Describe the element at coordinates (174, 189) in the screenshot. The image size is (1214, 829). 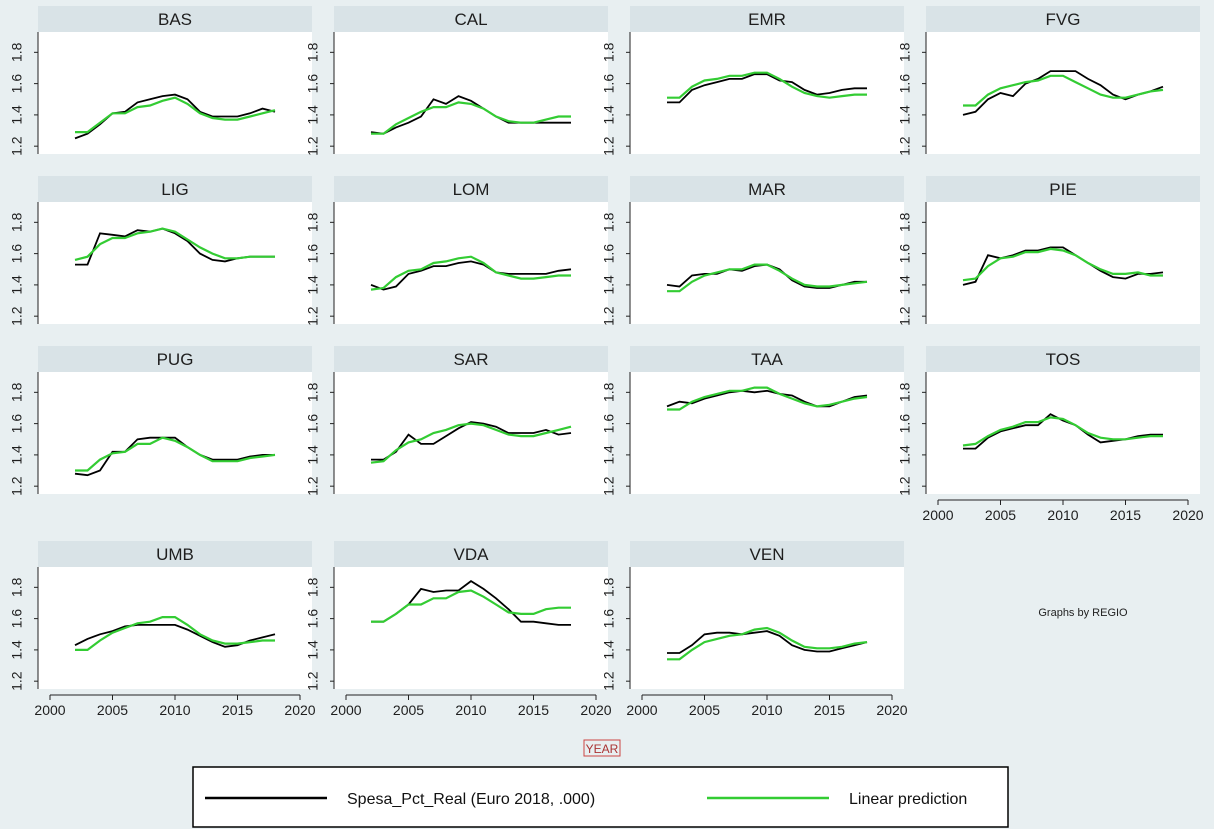
I see `panel-title: LIG` at that location.